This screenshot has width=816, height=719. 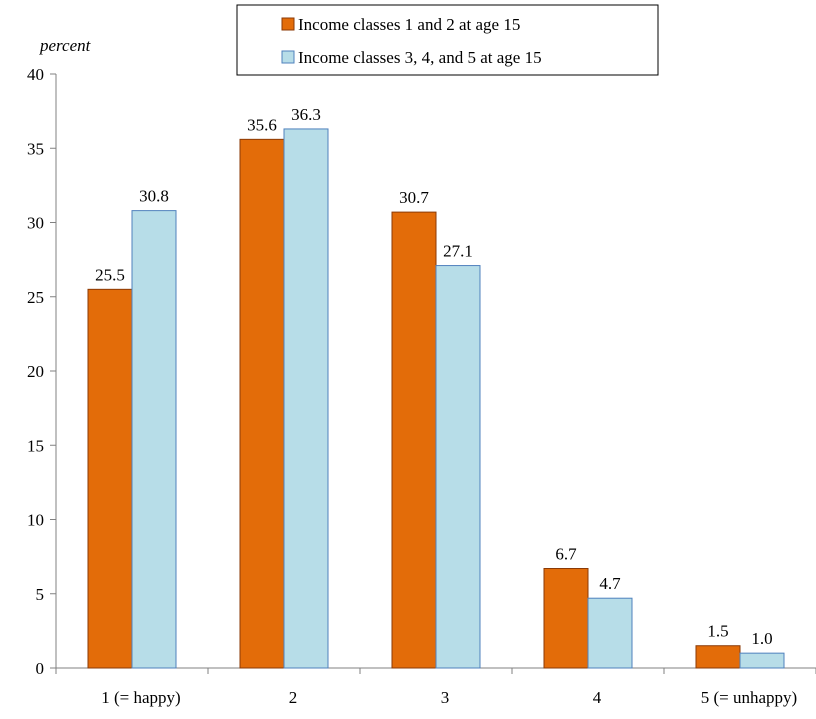 I want to click on legend-entry: Income classes 1 and 2 at age 15, so click(x=409, y=24).